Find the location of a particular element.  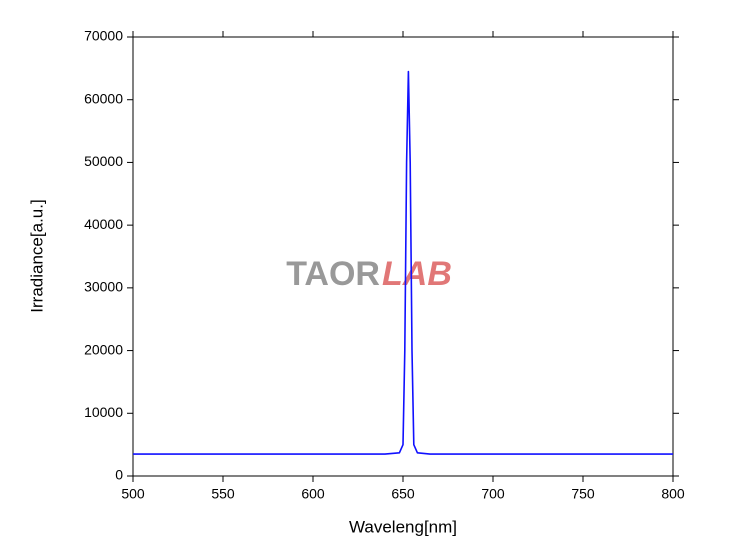

y-tick-label: 20000 is located at coordinates (103, 349).